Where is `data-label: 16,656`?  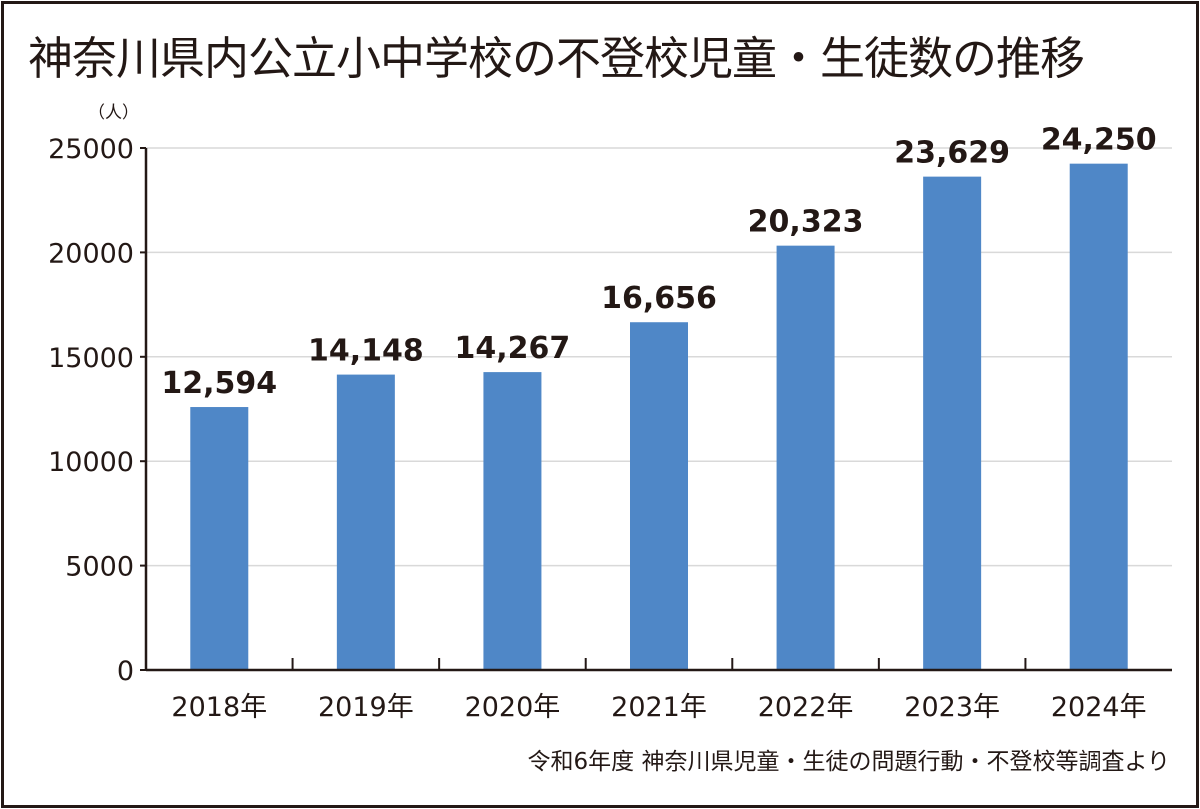 data-label: 16,656 is located at coordinates (659, 298).